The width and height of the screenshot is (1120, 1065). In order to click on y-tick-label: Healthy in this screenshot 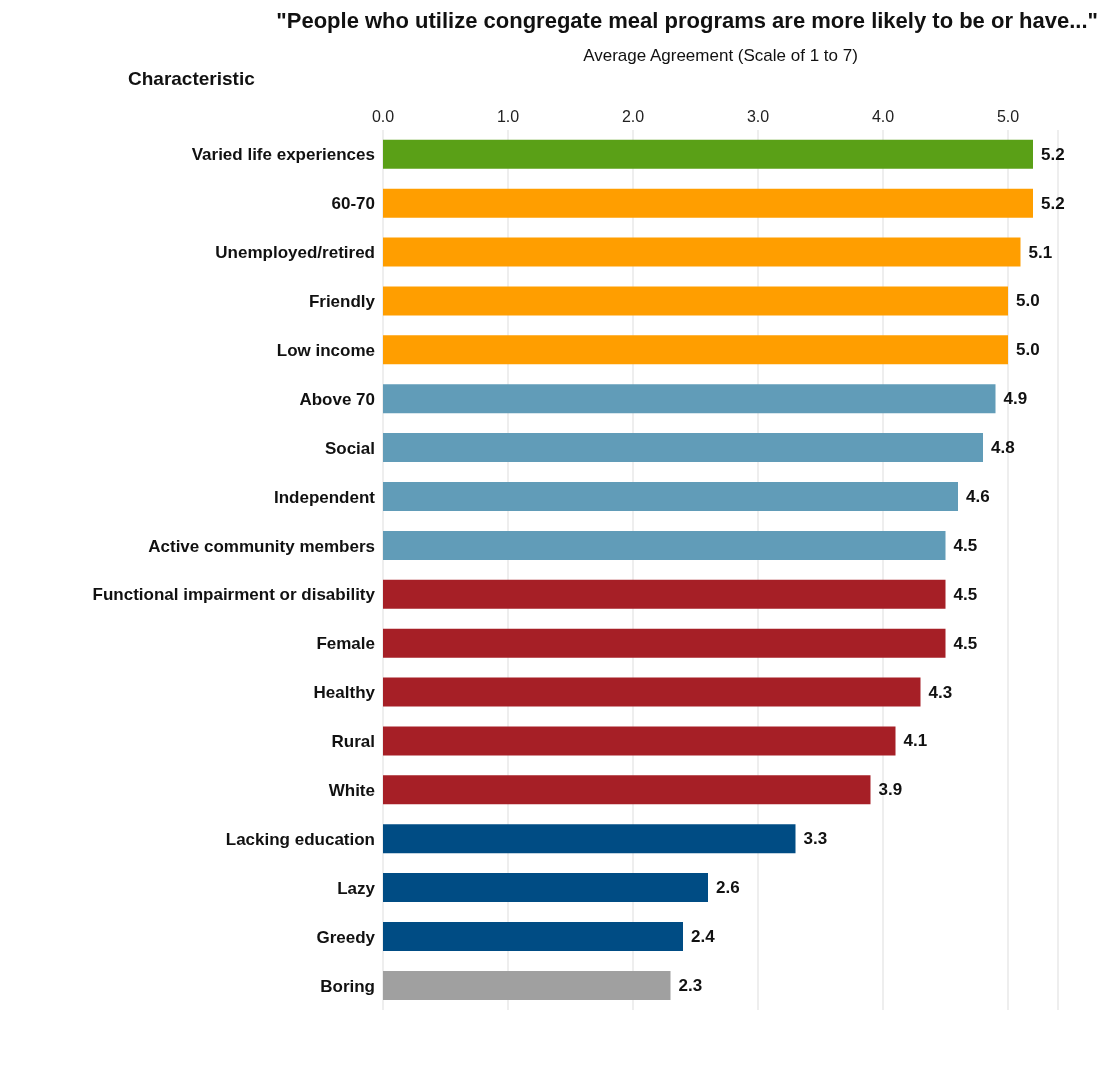, I will do `click(344, 693)`.